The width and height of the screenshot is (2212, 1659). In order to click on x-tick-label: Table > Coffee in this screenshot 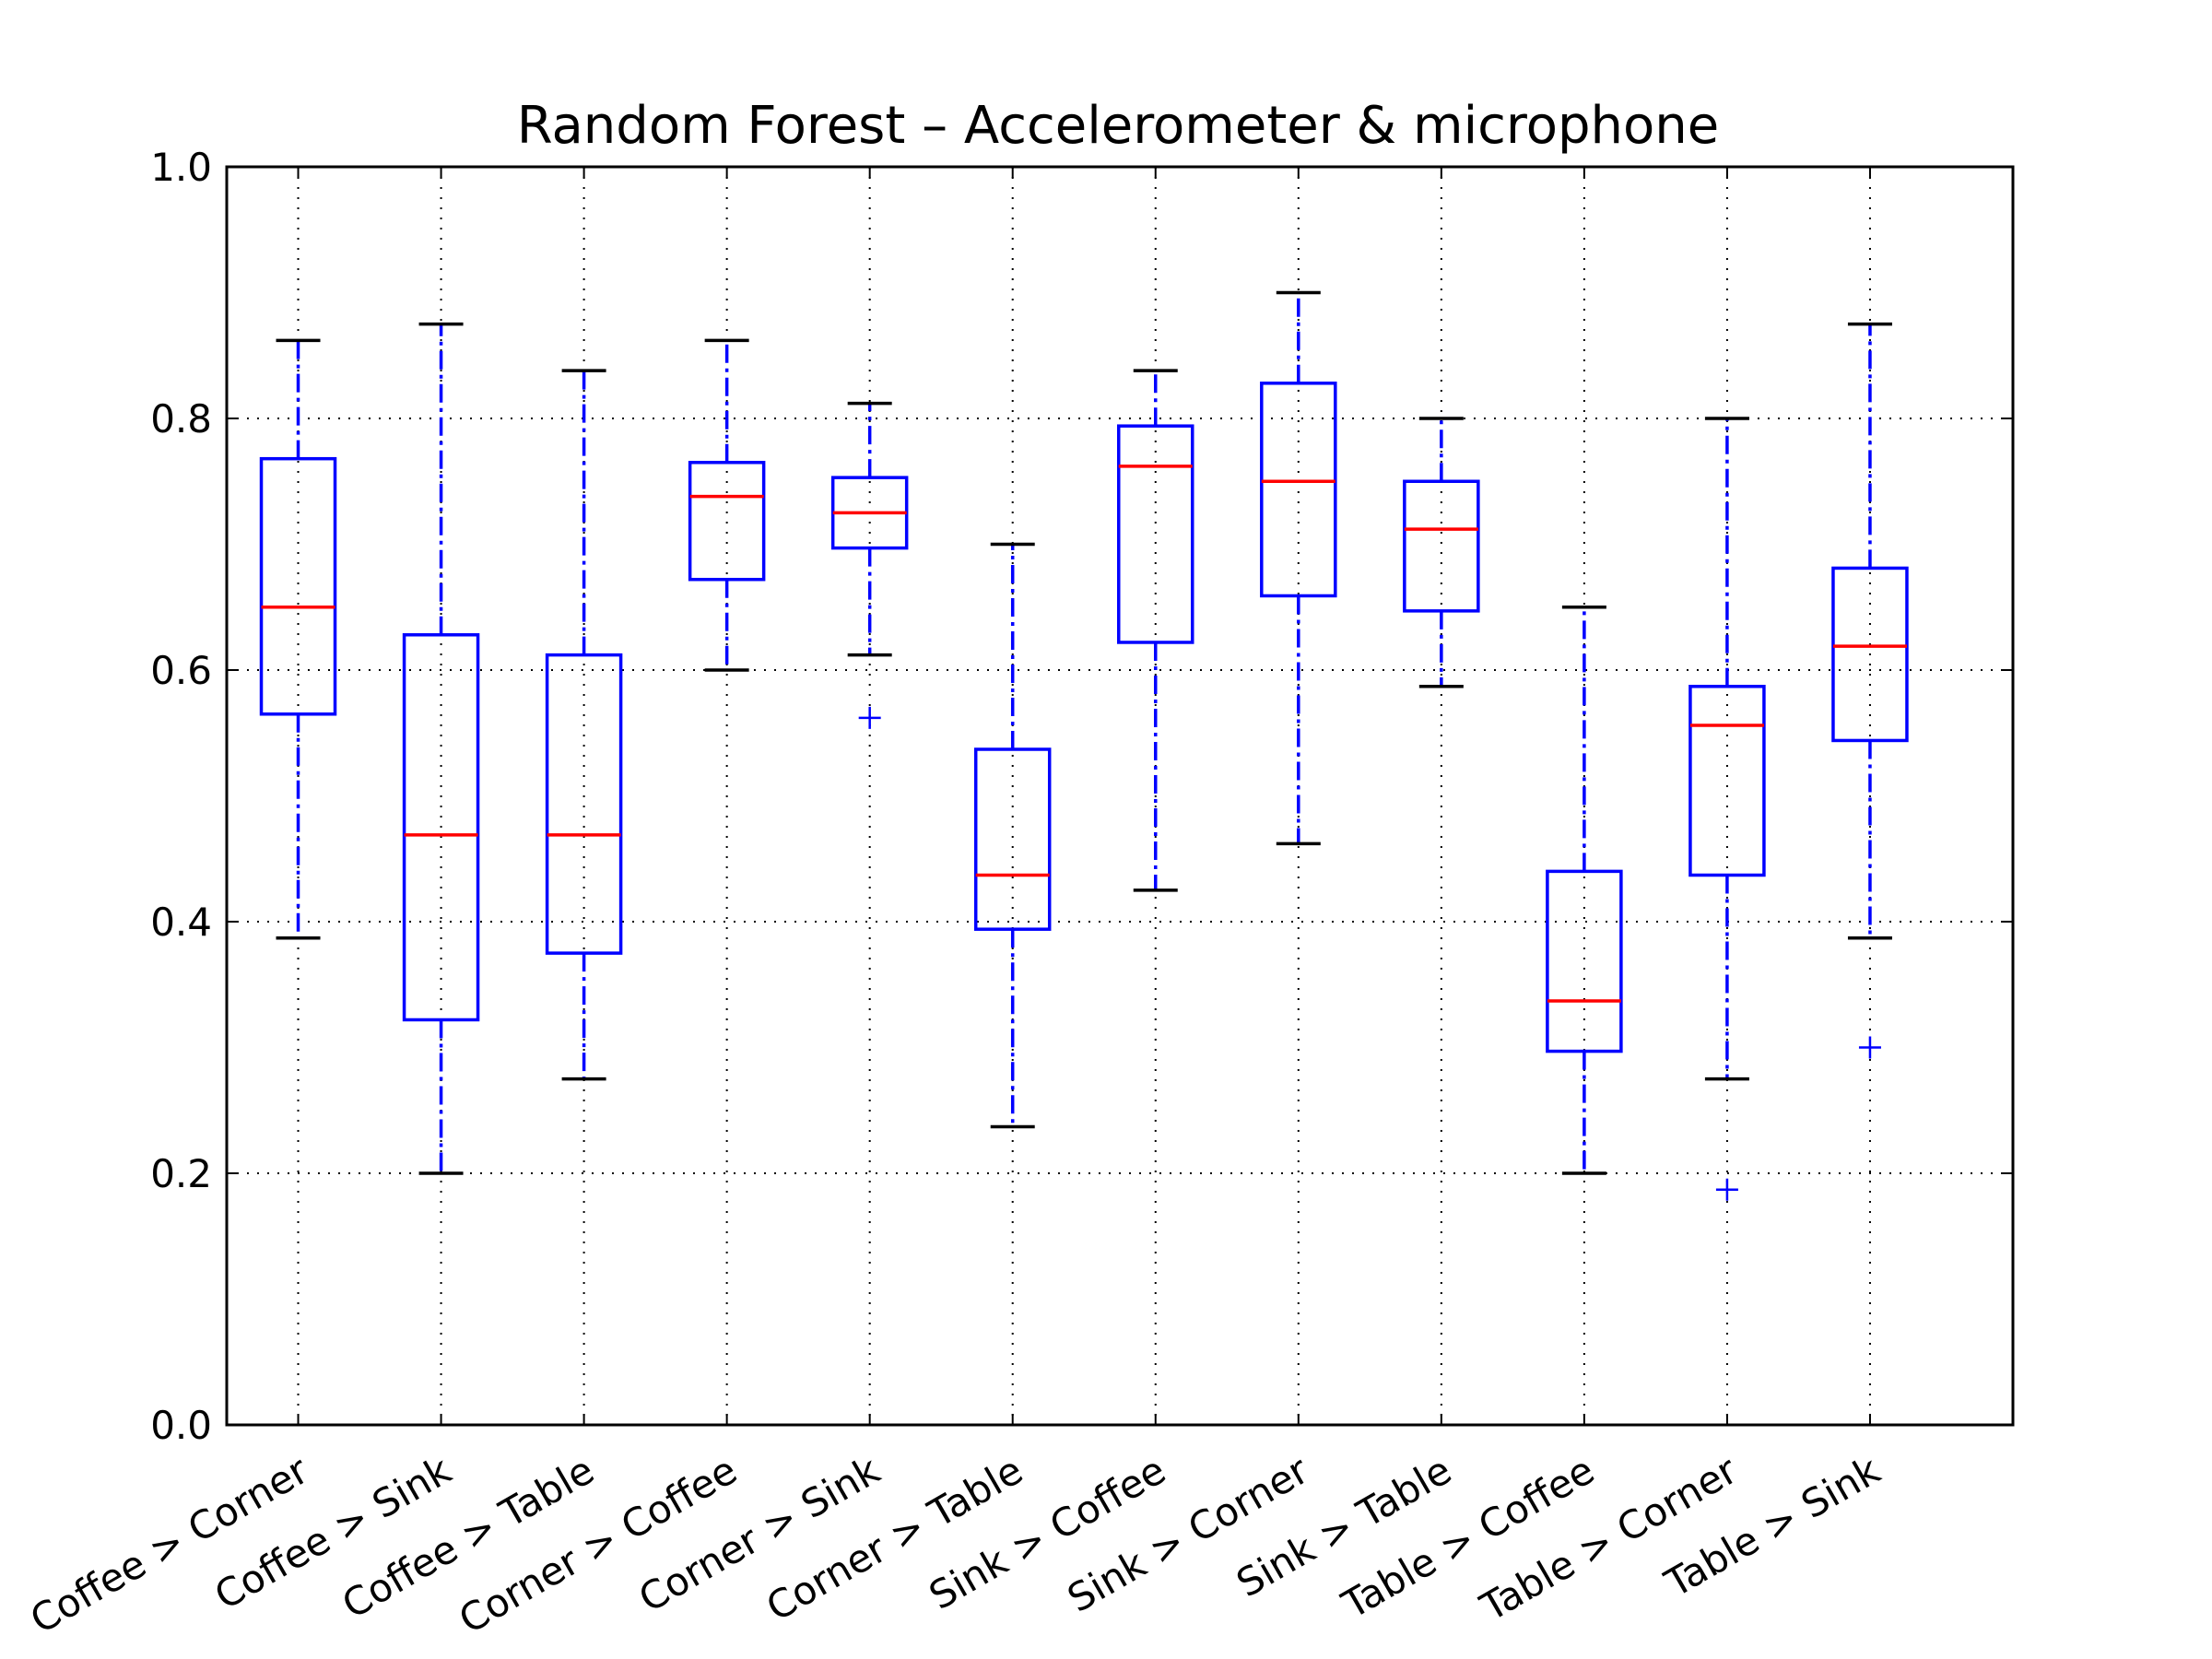, I will do `click(1467, 1537)`.